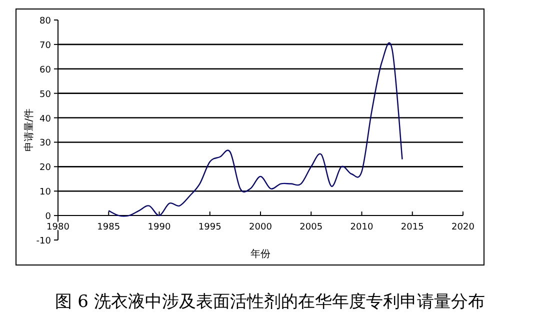  What do you see at coordinates (260, 254) in the screenshot?
I see `x-axis-title: 年份` at bounding box center [260, 254].